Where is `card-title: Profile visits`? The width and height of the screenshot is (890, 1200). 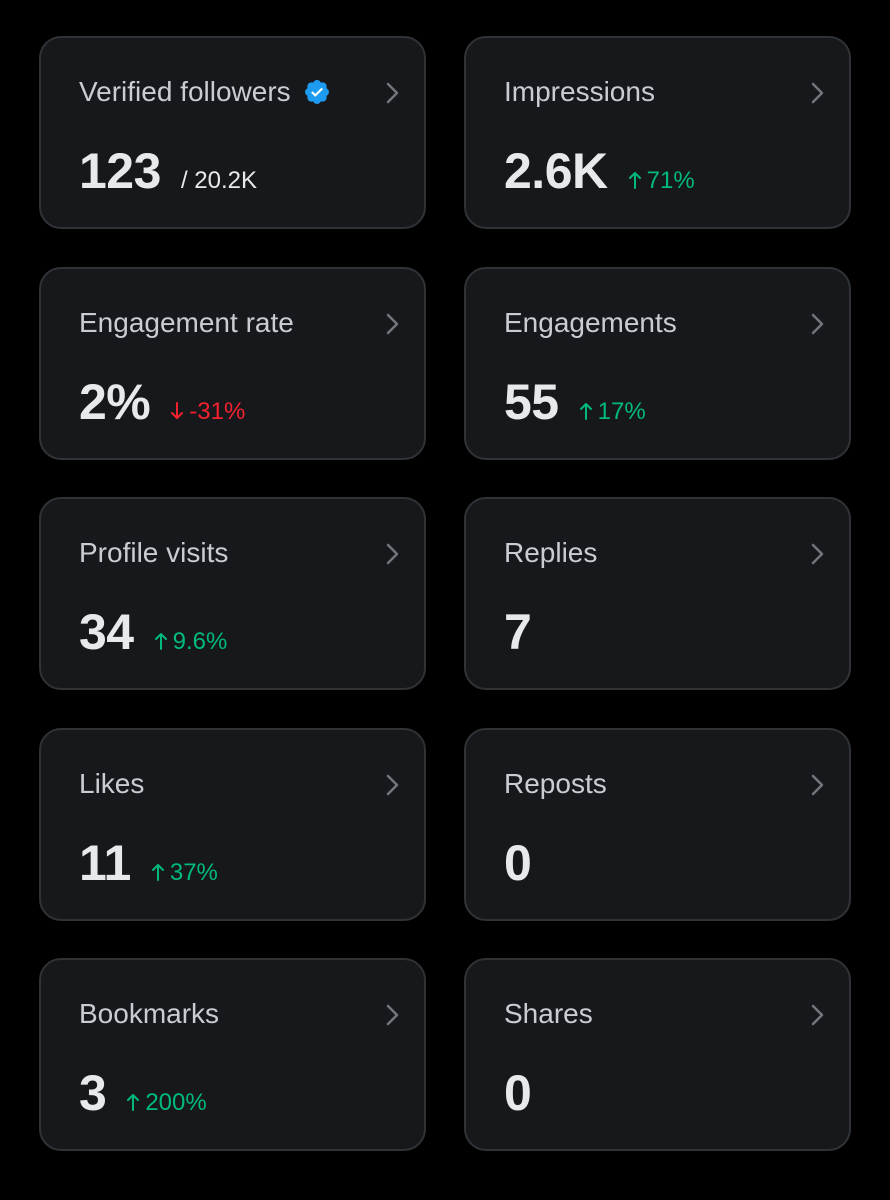
card-title: Profile visits is located at coordinates (154, 552).